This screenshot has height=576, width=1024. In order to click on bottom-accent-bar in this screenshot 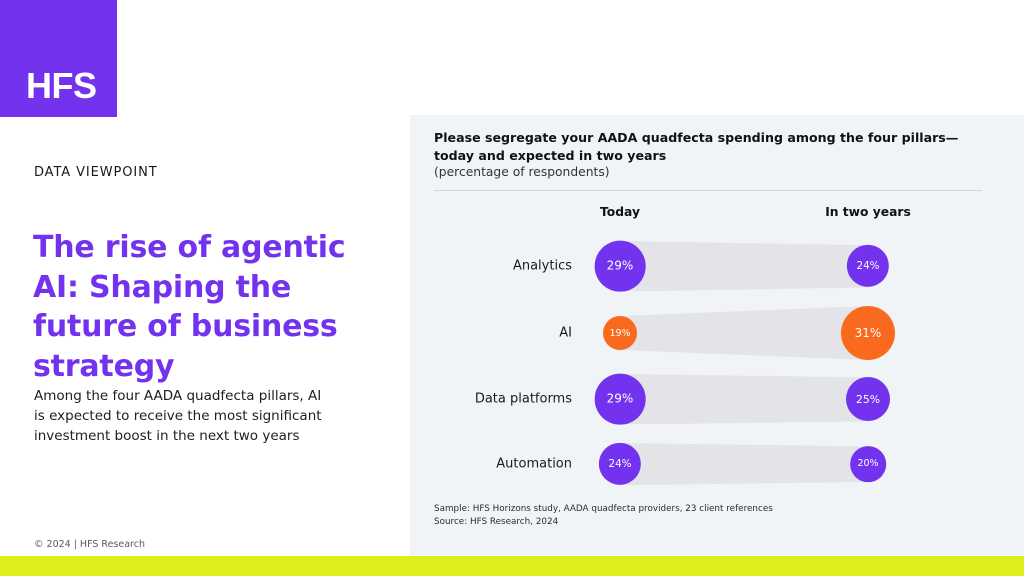, I will do `click(512, 566)`.